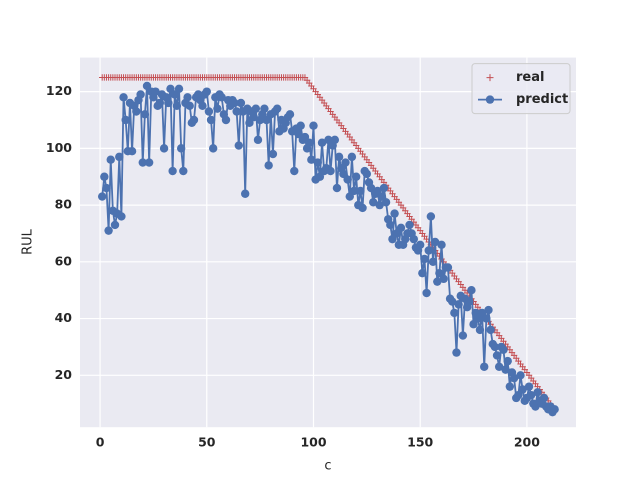 This screenshot has height=480, width=640. I want to click on y-tick-label: 100, so click(59, 147).